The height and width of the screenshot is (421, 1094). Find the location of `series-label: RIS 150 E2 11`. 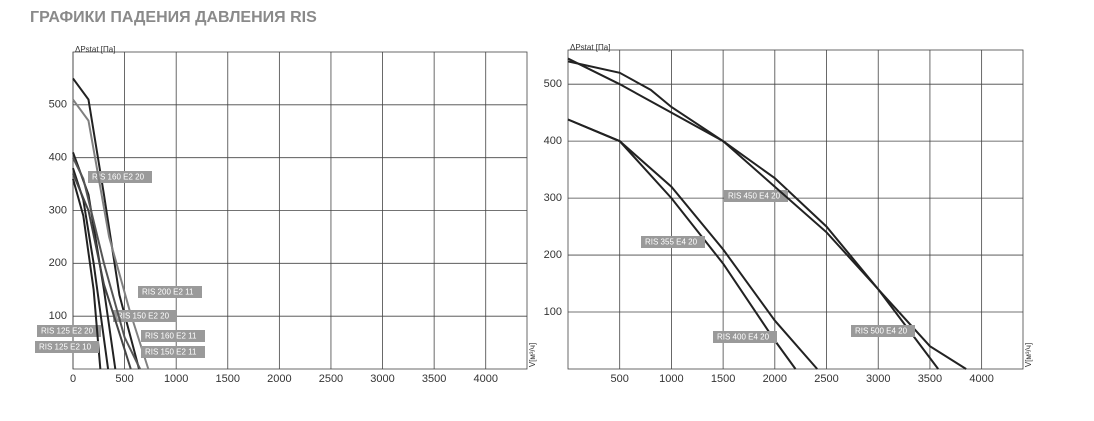

series-label: RIS 150 E2 11 is located at coordinates (171, 352).